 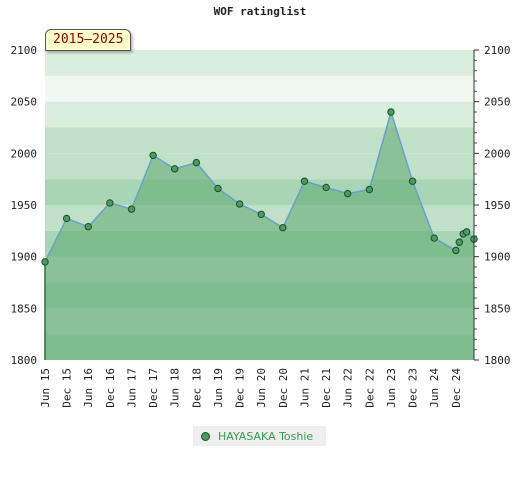 What do you see at coordinates (497, 308) in the screenshot?
I see `y-tick-label-right: 1850` at bounding box center [497, 308].